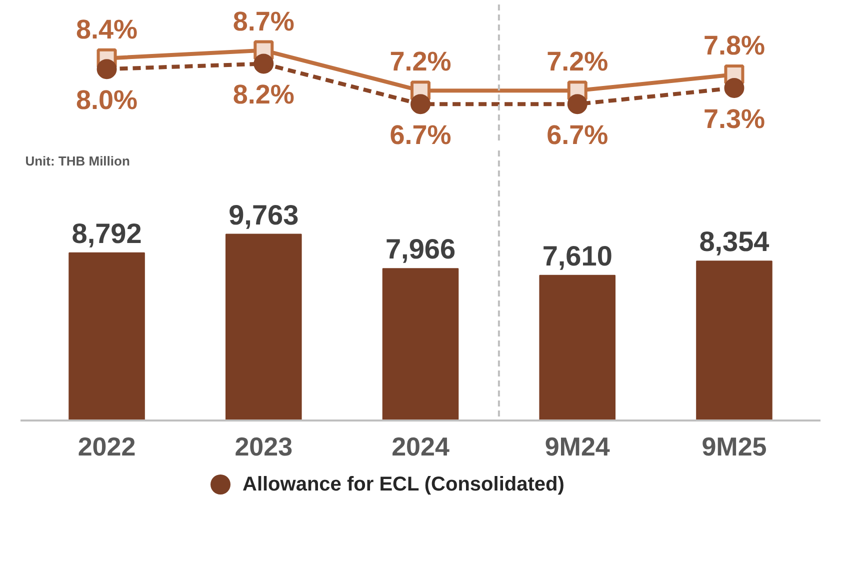  What do you see at coordinates (107, 233) in the screenshot?
I see `data-label: 8,792` at bounding box center [107, 233].